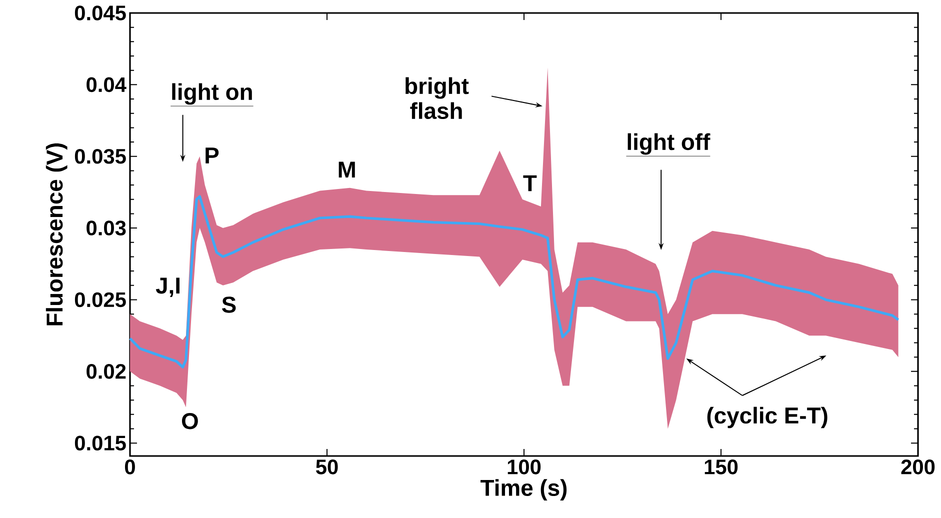 The image size is (941, 518). What do you see at coordinates (918, 467) in the screenshot?
I see `x-tick-label: 200` at bounding box center [918, 467].